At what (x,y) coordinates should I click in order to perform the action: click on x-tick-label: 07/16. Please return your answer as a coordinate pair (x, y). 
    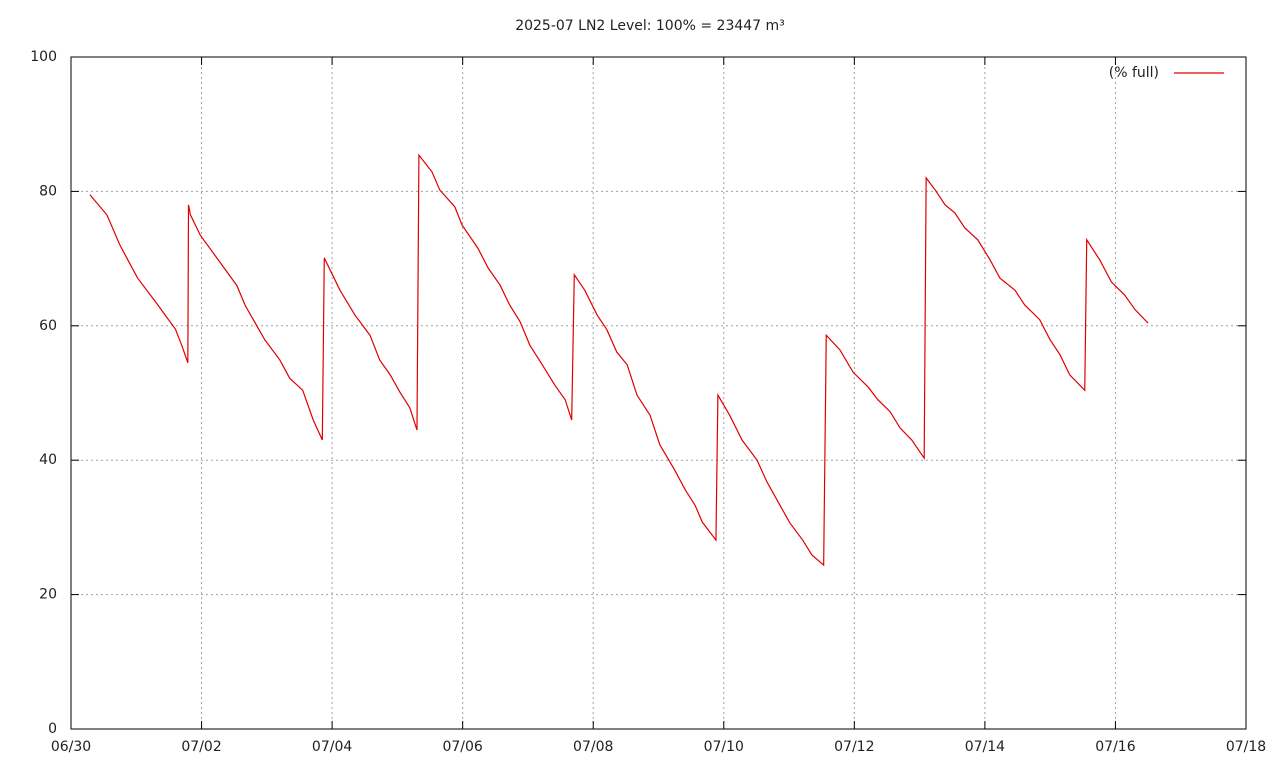
    Looking at the image, I should click on (1115, 747).